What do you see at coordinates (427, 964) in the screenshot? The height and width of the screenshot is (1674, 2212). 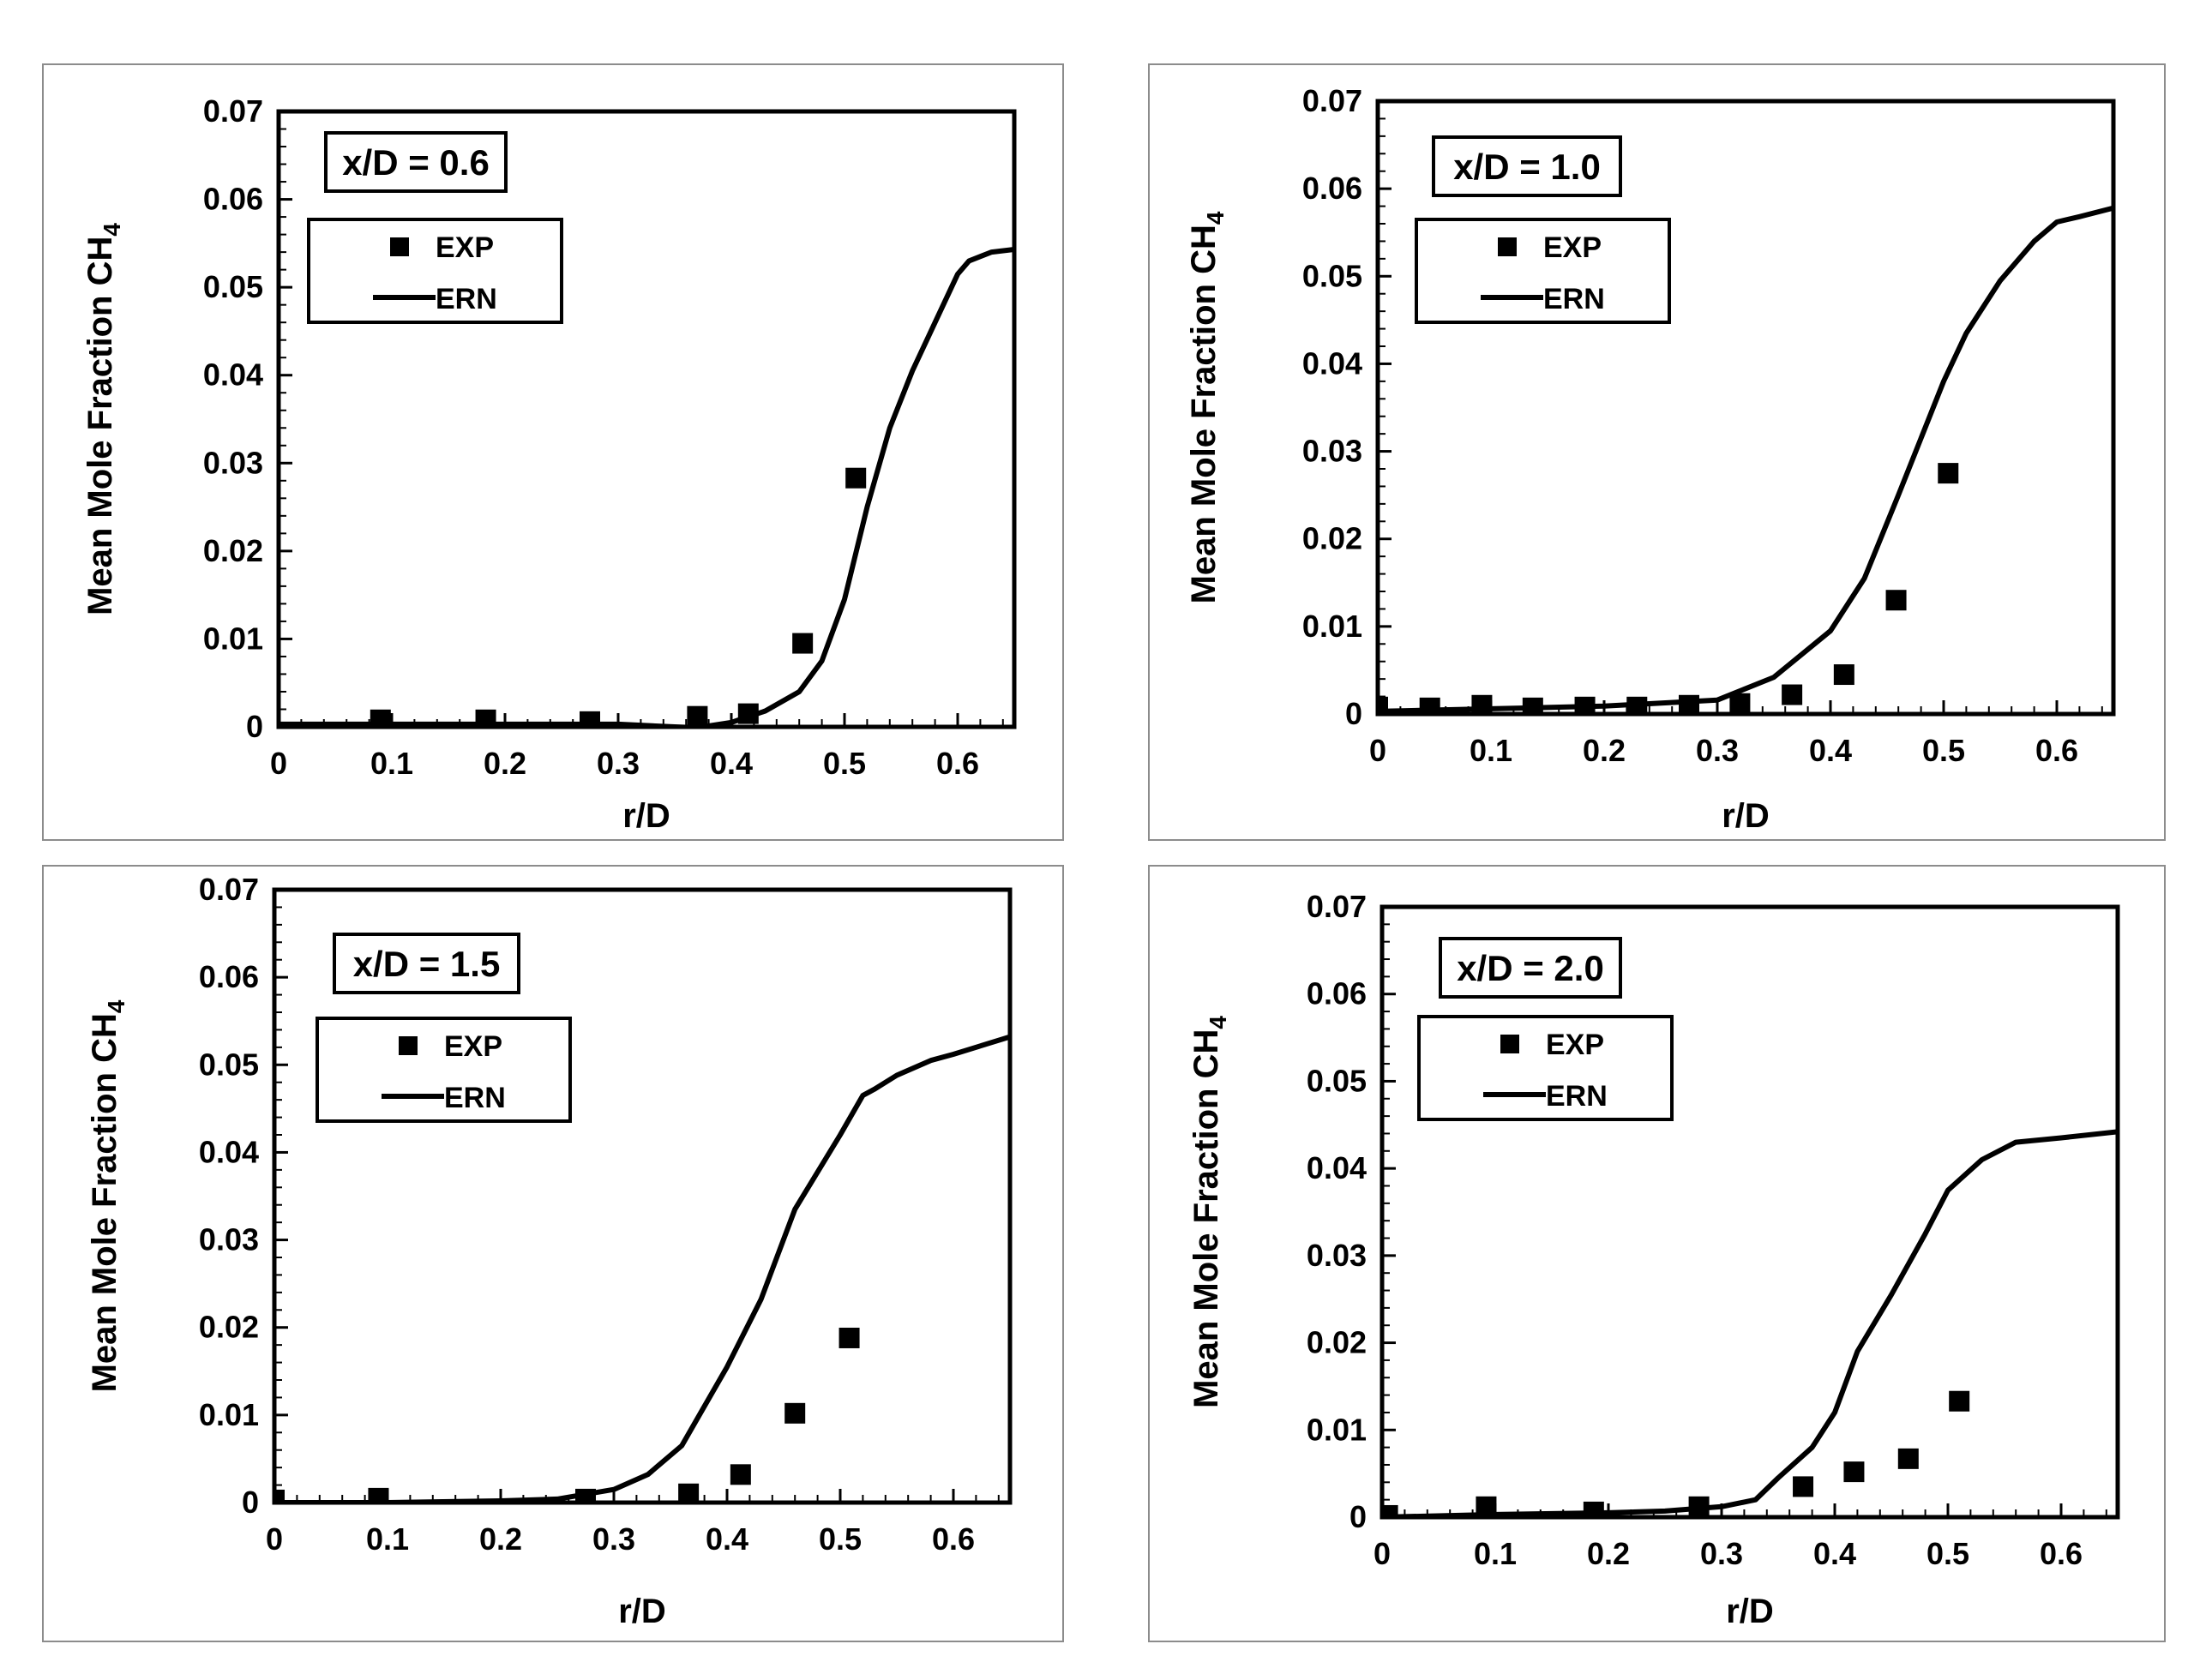 I see `condition-label: x/D = 1.5` at bounding box center [427, 964].